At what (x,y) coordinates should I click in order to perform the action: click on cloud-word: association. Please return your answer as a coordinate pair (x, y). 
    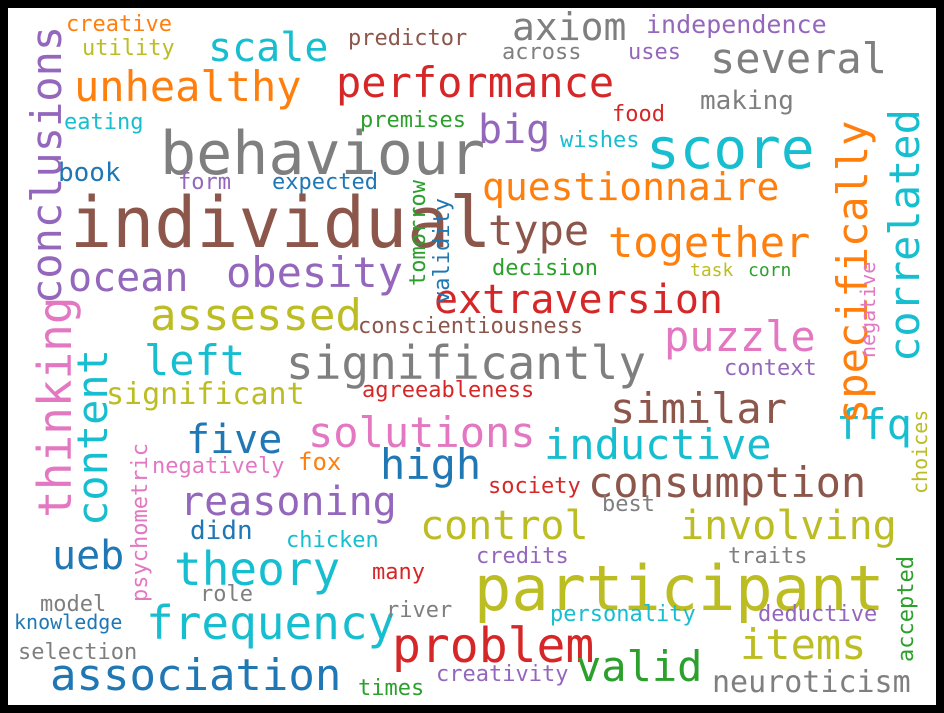
    Looking at the image, I should click on (196, 675).